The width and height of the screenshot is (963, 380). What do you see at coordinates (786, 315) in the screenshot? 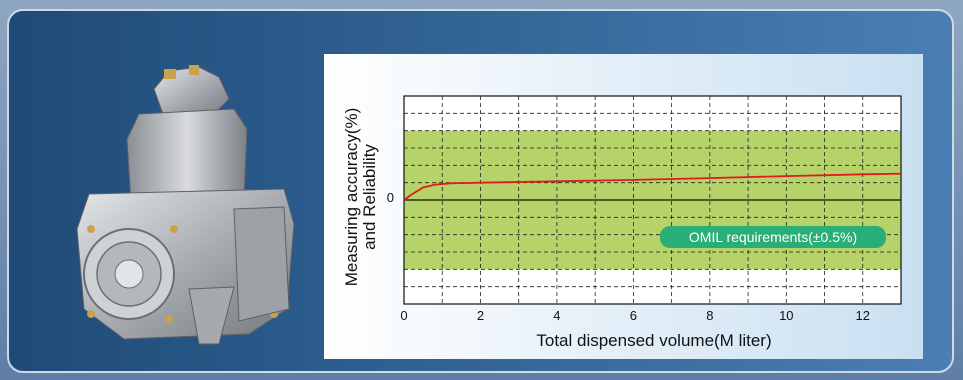
I see `x-tick-label: 10` at bounding box center [786, 315].